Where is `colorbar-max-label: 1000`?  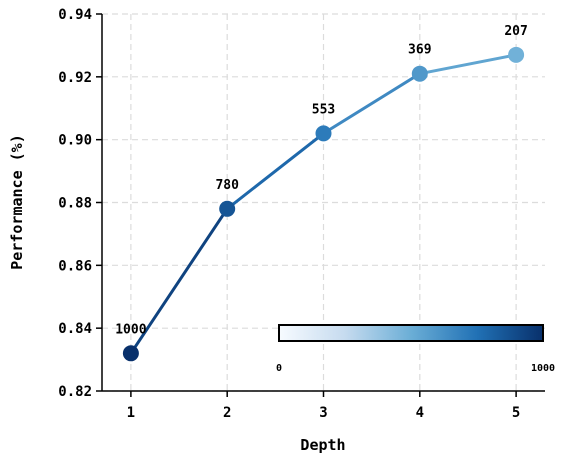
colorbar-max-label: 1000 is located at coordinates (543, 368).